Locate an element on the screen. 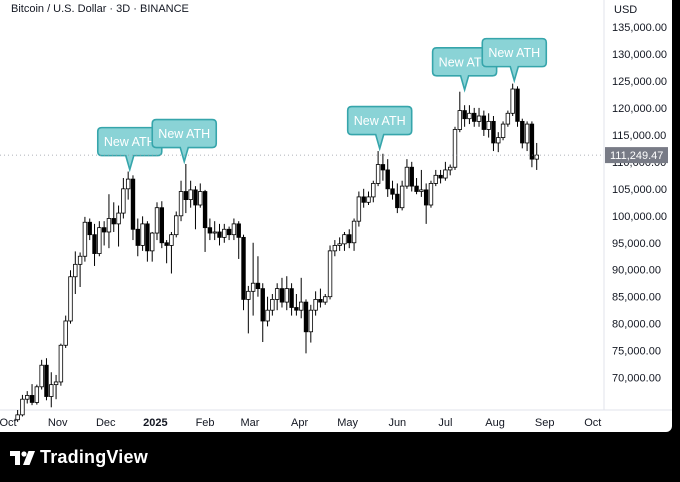 This screenshot has width=680, height=482. x-tick-label: Feb is located at coordinates (205, 423).